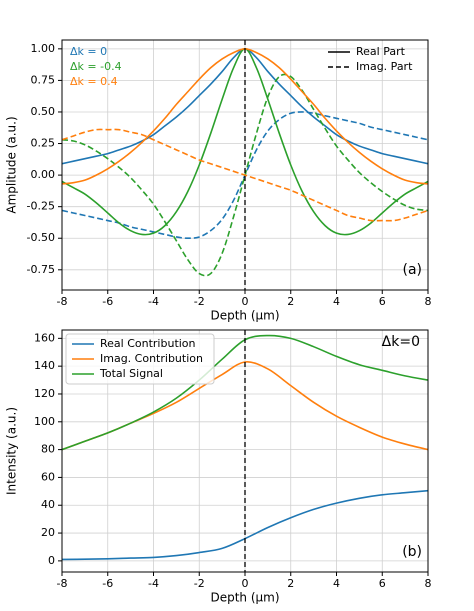 The height and width of the screenshot is (611, 474). I want to click on y-tick-label: 140, so click(44, 365).